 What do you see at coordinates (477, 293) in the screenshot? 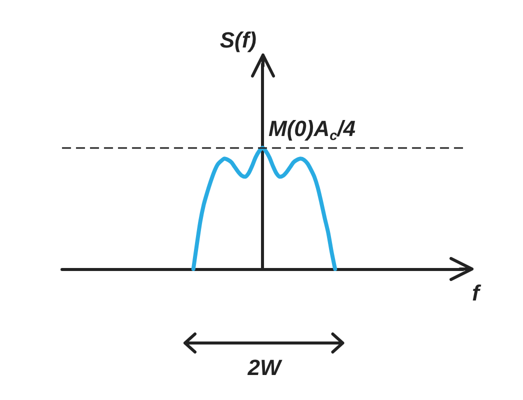
I see `x-axis-title: f` at bounding box center [477, 293].